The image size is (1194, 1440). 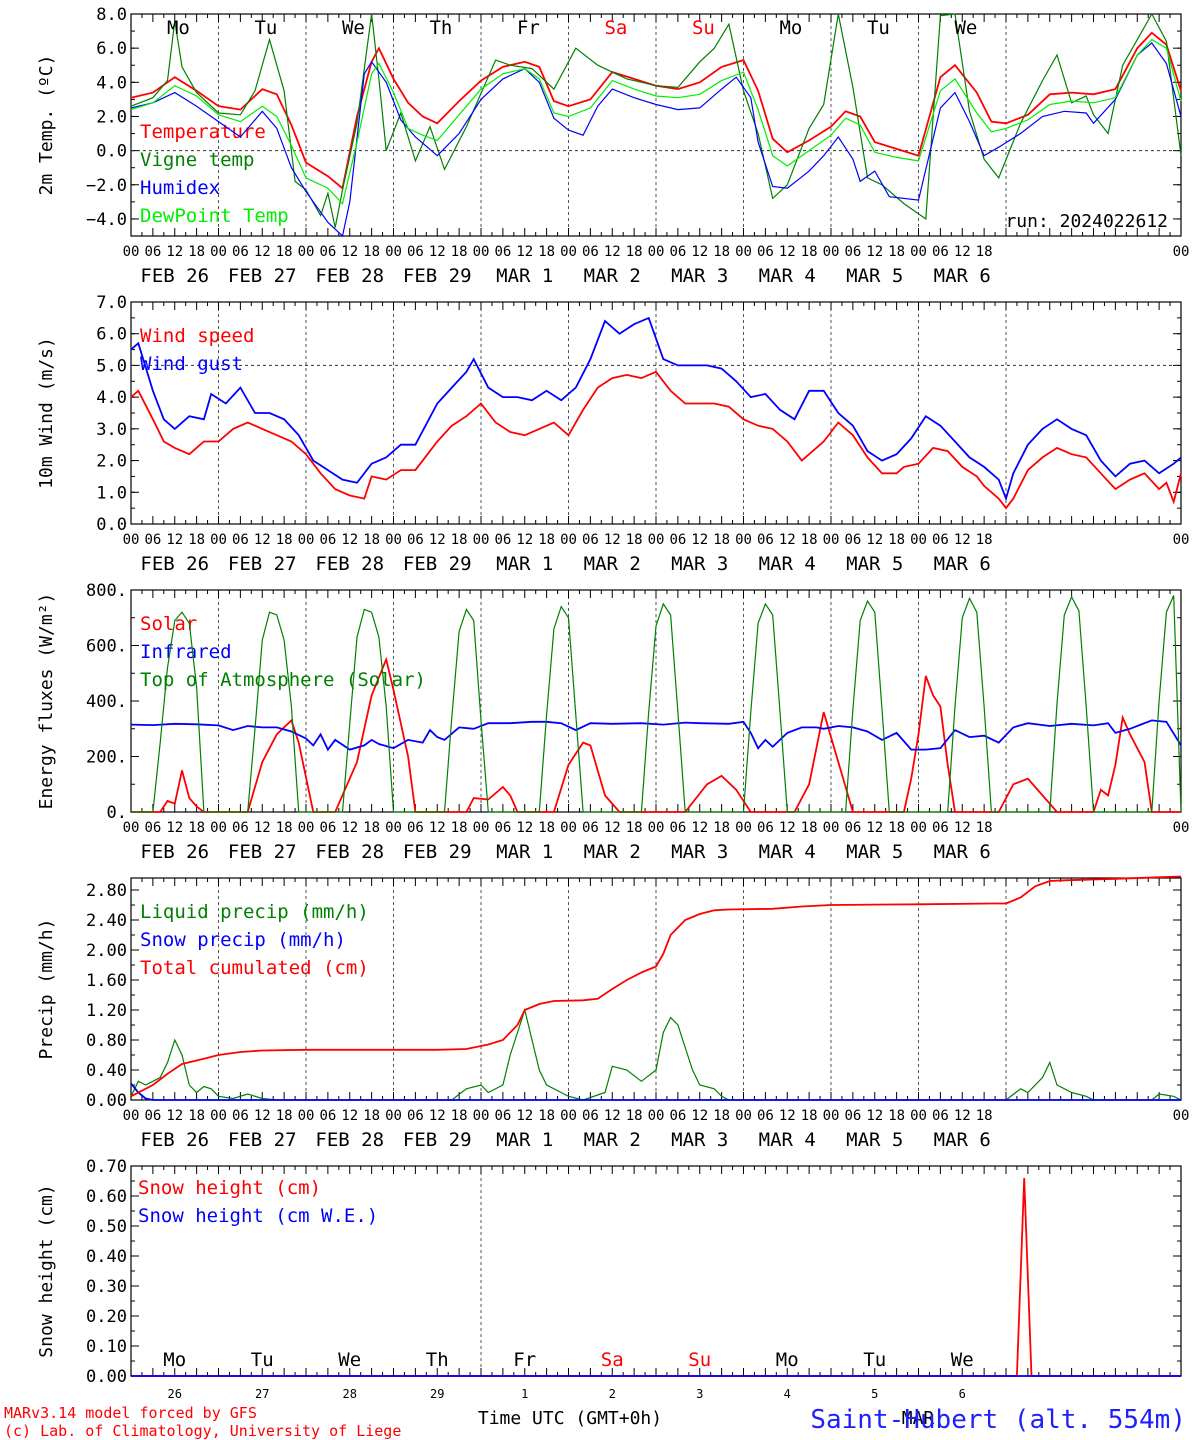 What do you see at coordinates (703, 28) in the screenshot?
I see `weekday-label: Su` at bounding box center [703, 28].